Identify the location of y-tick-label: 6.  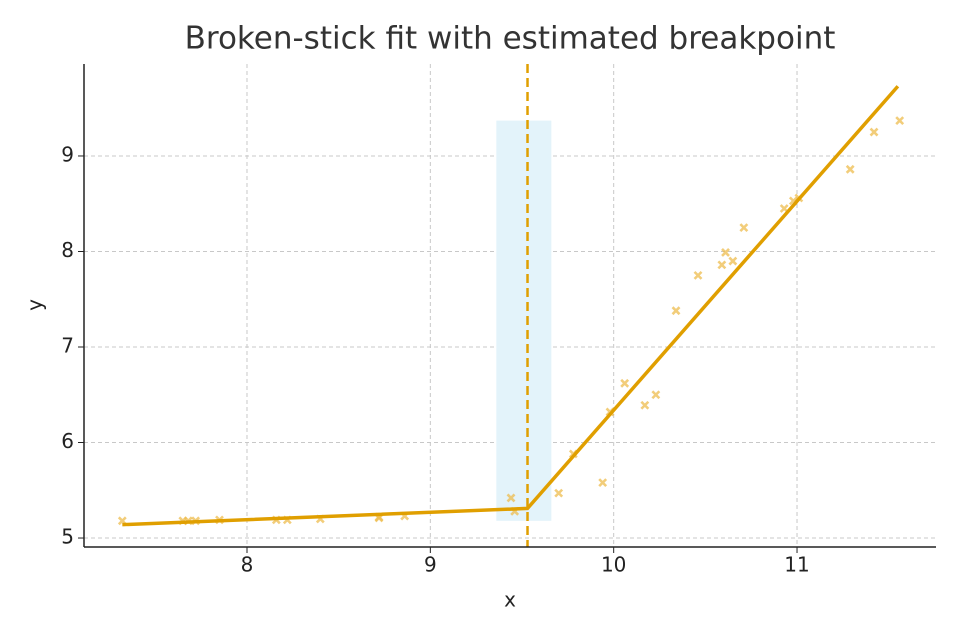
(67, 441).